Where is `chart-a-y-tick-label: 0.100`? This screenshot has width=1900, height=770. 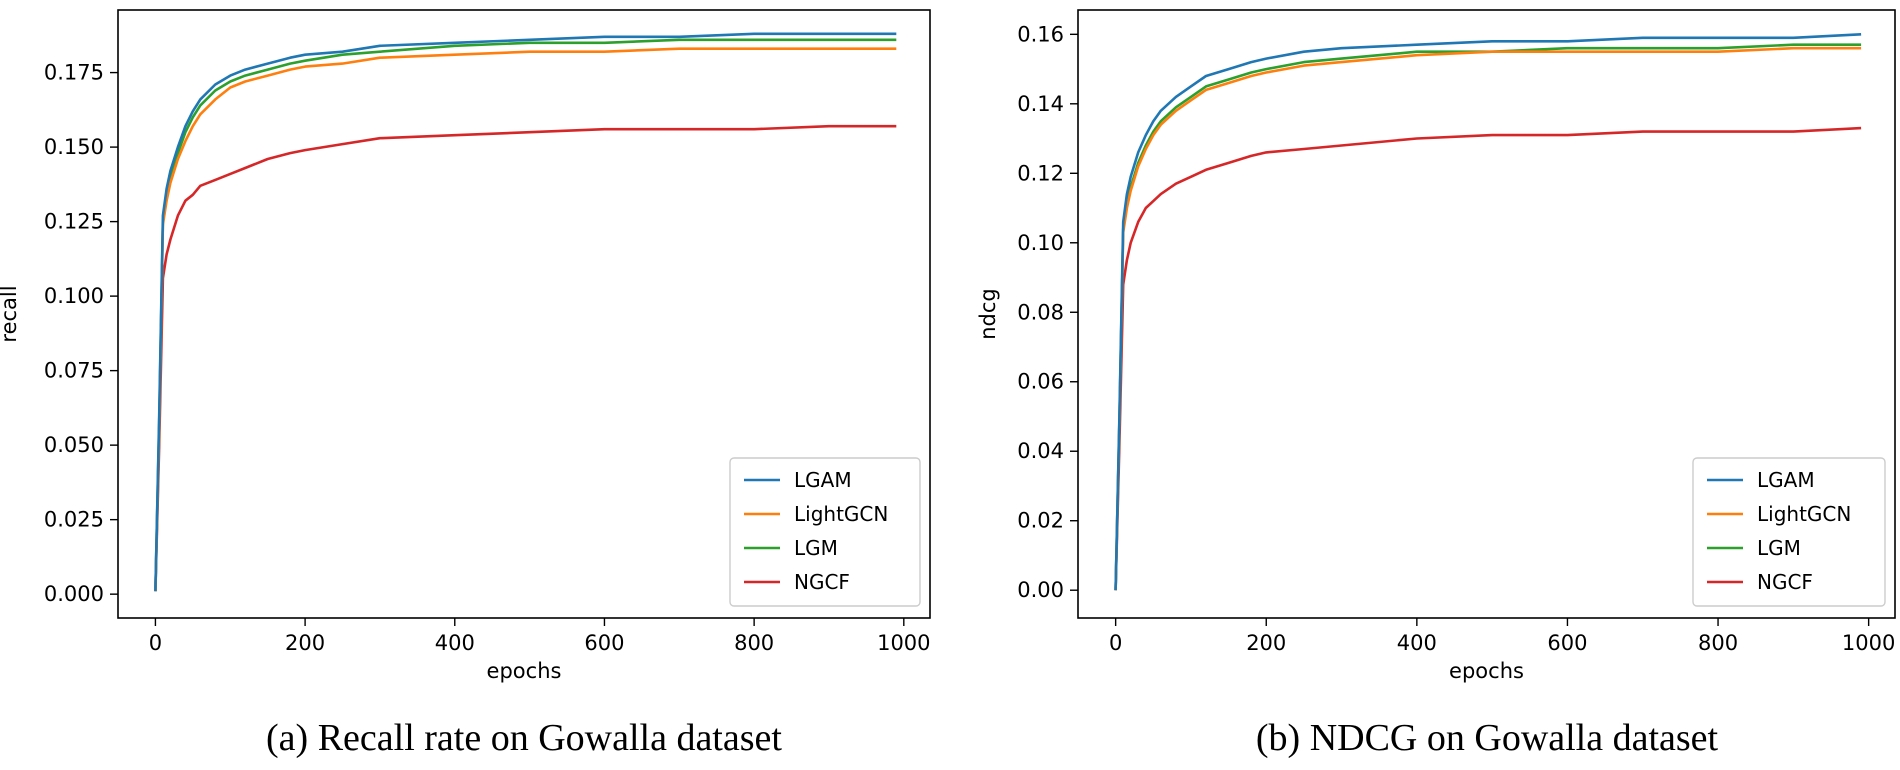 chart-a-y-tick-label: 0.100 is located at coordinates (74, 296).